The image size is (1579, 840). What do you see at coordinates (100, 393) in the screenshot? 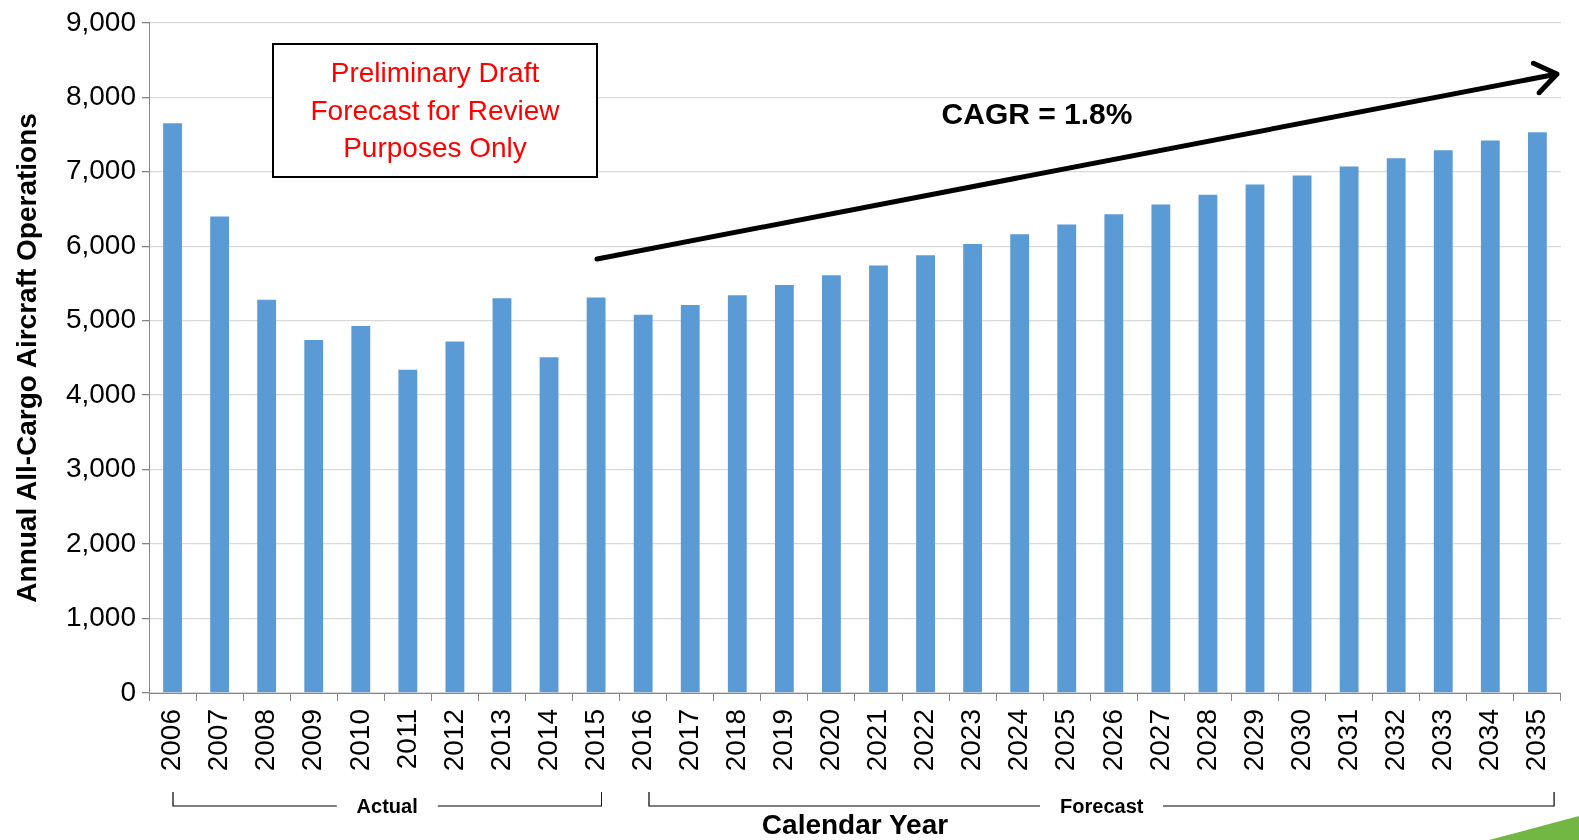
I see `y-tick-label: 4,000` at bounding box center [100, 393].